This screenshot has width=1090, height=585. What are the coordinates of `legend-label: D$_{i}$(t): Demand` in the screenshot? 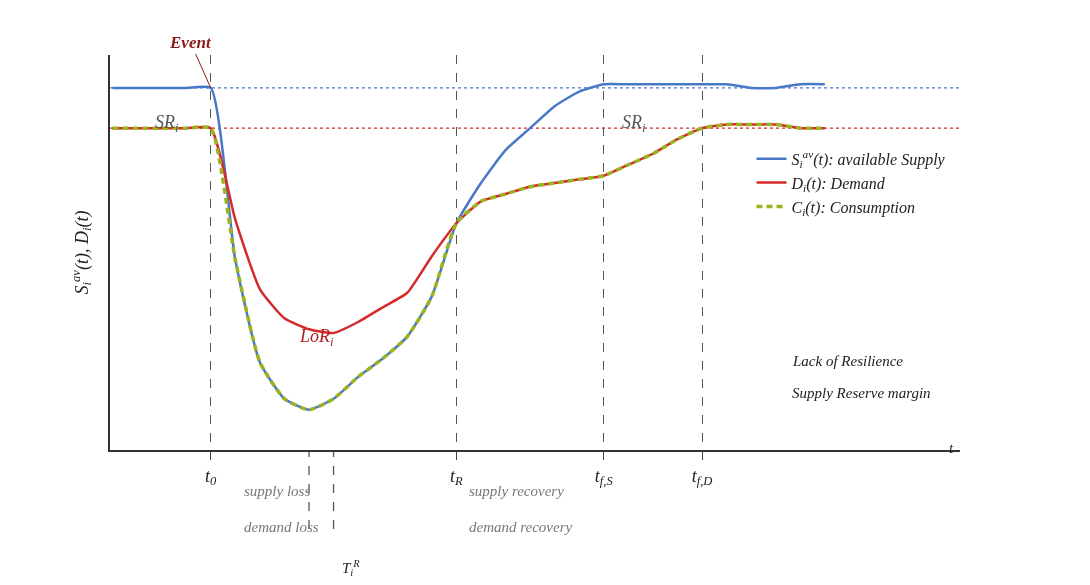 It's located at (838, 184).